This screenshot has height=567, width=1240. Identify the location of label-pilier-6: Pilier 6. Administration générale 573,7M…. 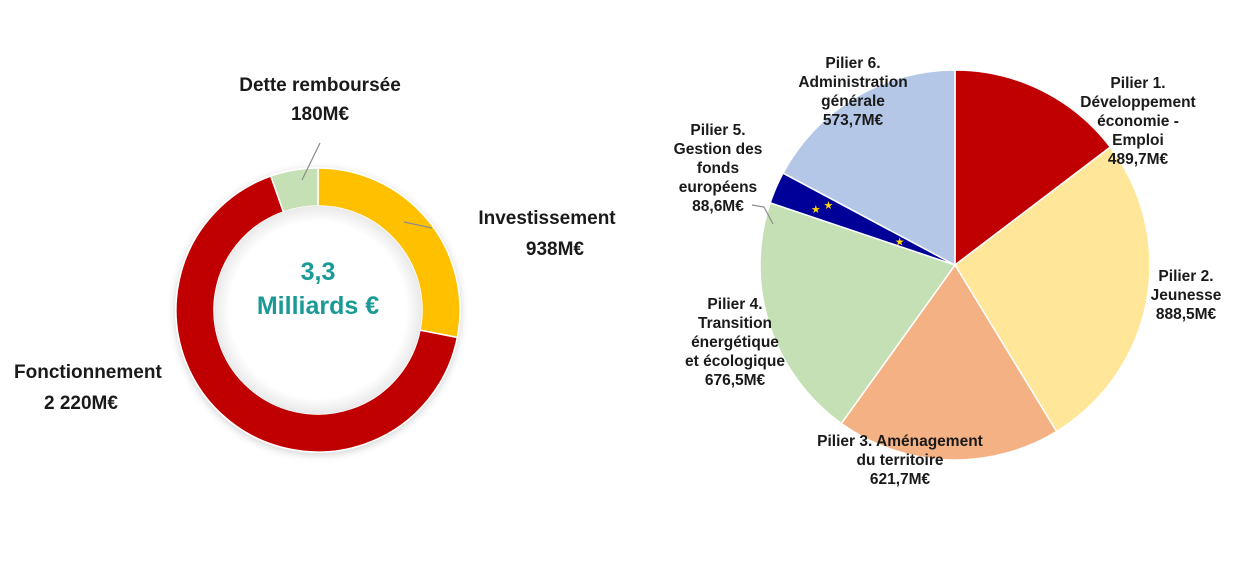
(853, 92).